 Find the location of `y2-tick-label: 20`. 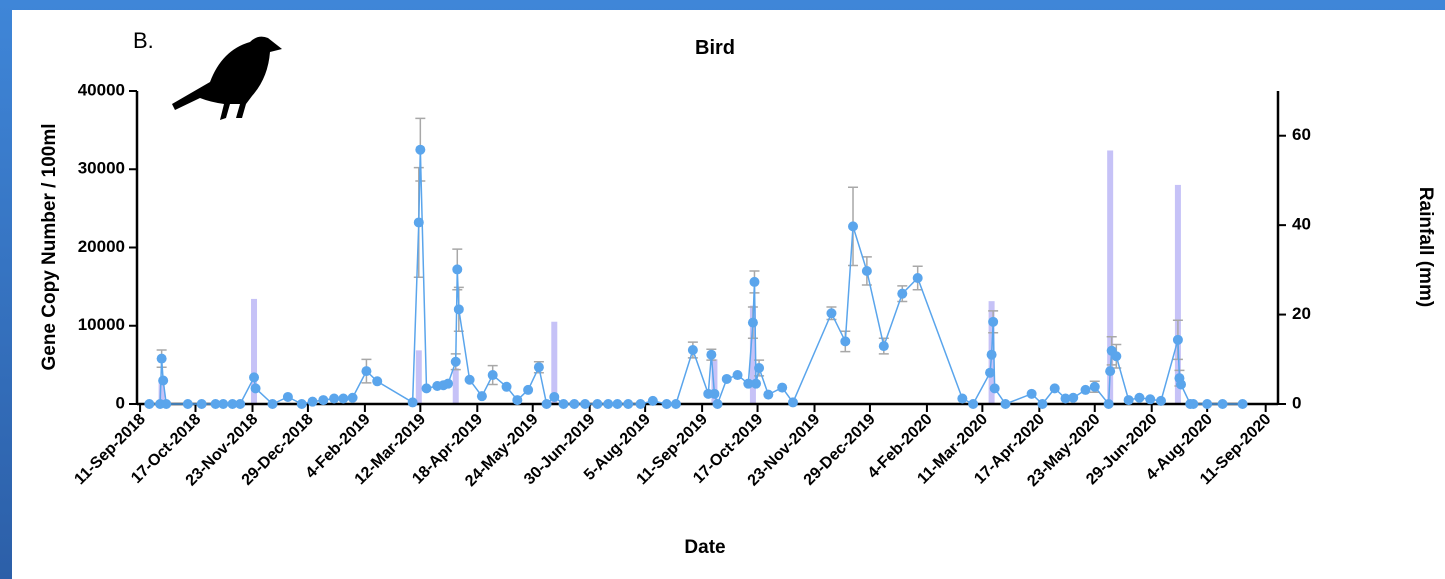

y2-tick-label: 20 is located at coordinates (1301, 313).